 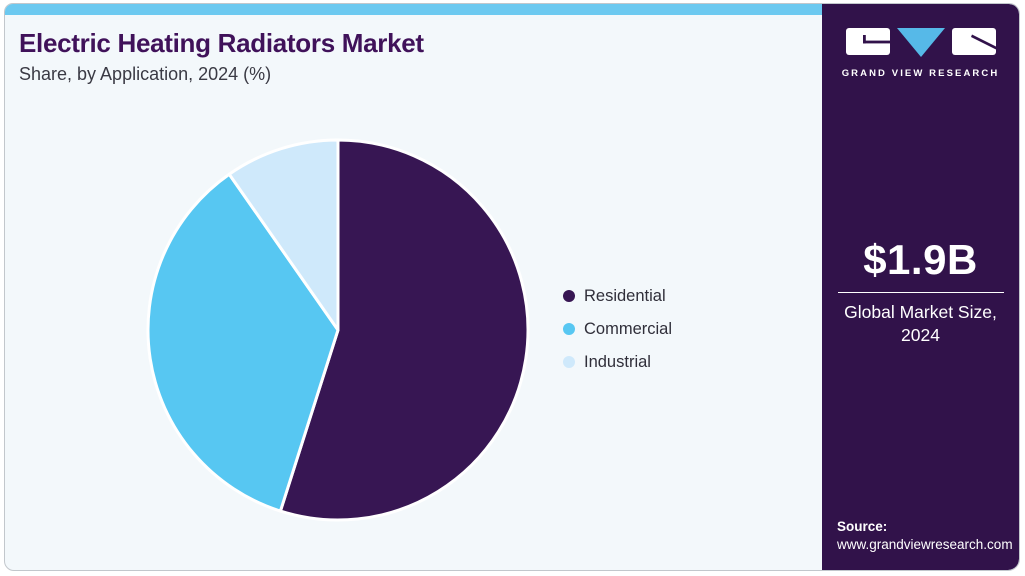 What do you see at coordinates (625, 295) in the screenshot?
I see `legend-label-residential: Residential` at bounding box center [625, 295].